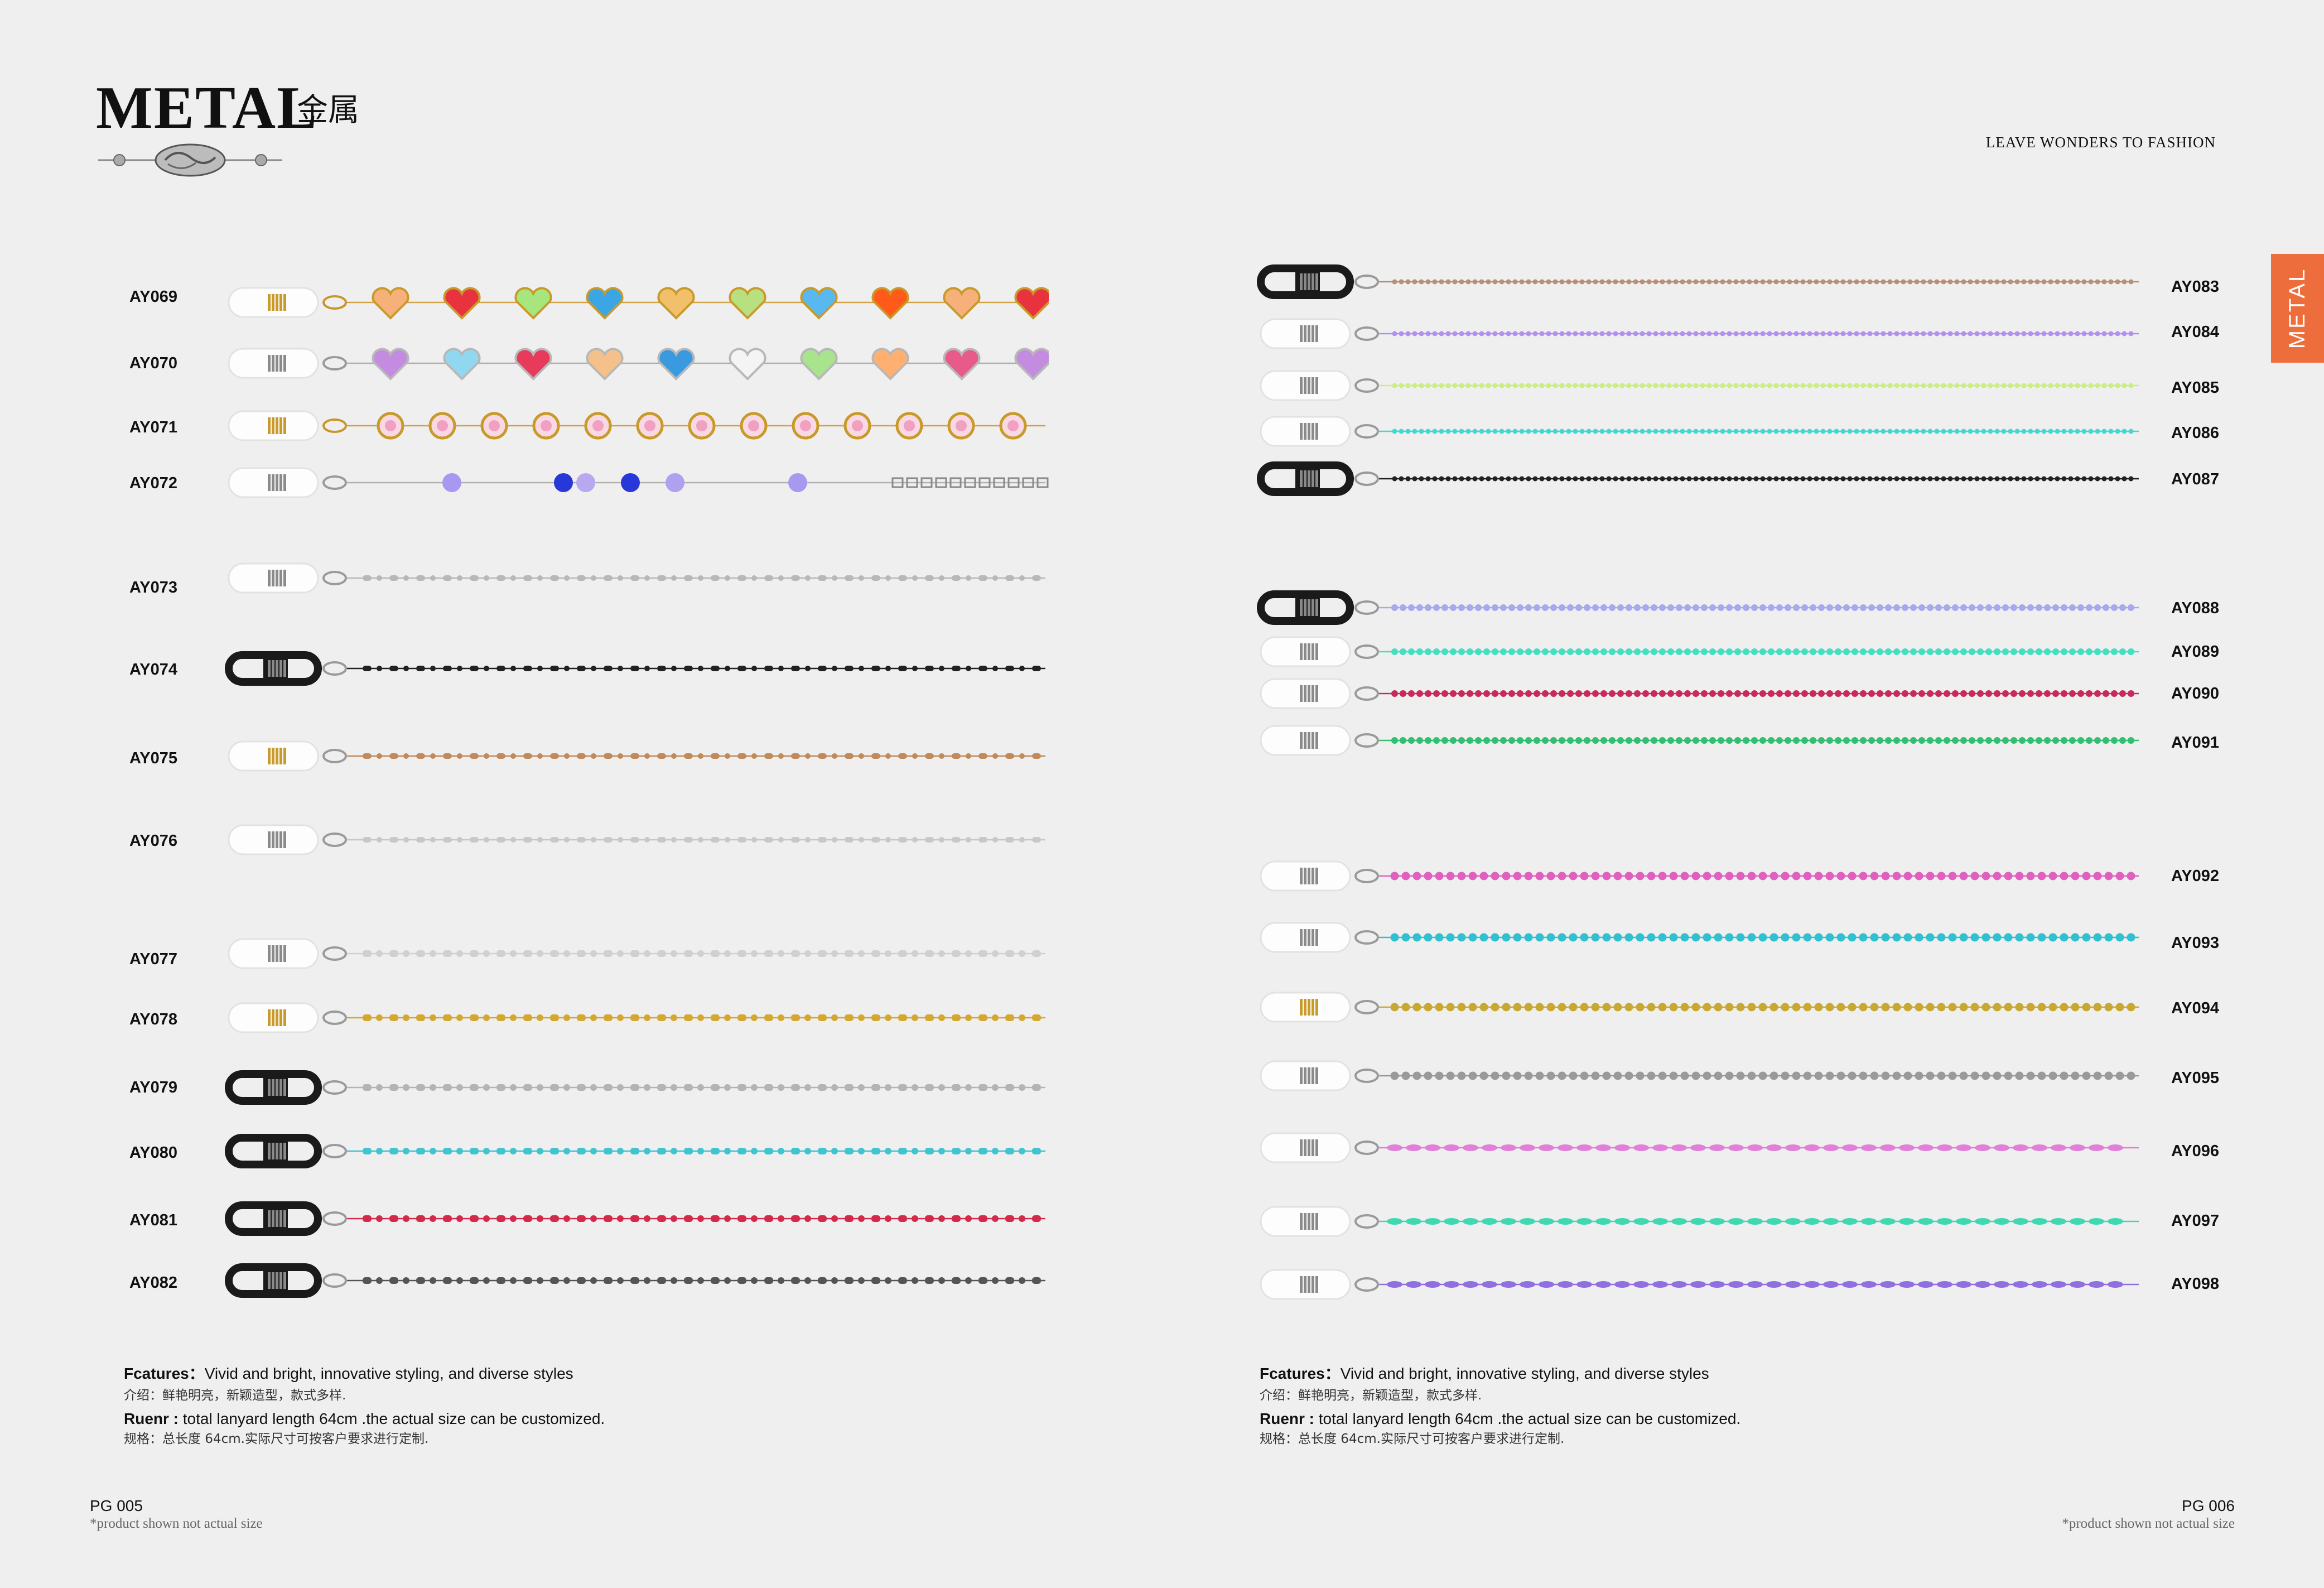 This screenshot has width=2324, height=1588. I want to click on section-tab-label: METAL, so click(2297, 308).